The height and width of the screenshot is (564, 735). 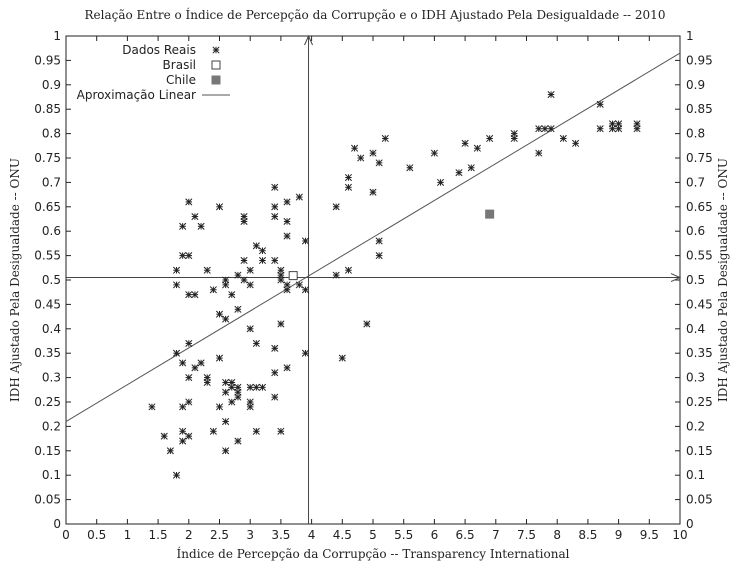 What do you see at coordinates (47, 451) in the screenshot?
I see `y-tick-label-left: 0.15` at bounding box center [47, 451].